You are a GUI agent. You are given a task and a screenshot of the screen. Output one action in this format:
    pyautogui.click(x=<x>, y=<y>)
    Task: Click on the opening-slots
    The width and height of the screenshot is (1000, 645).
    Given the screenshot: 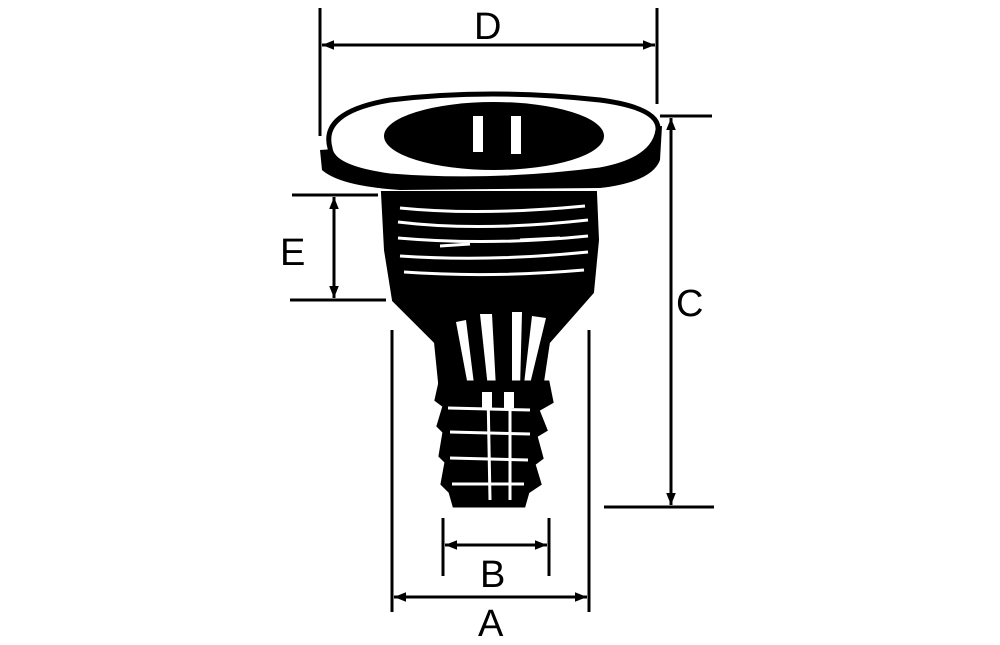 What is the action you would take?
    pyautogui.click(x=497, y=135)
    